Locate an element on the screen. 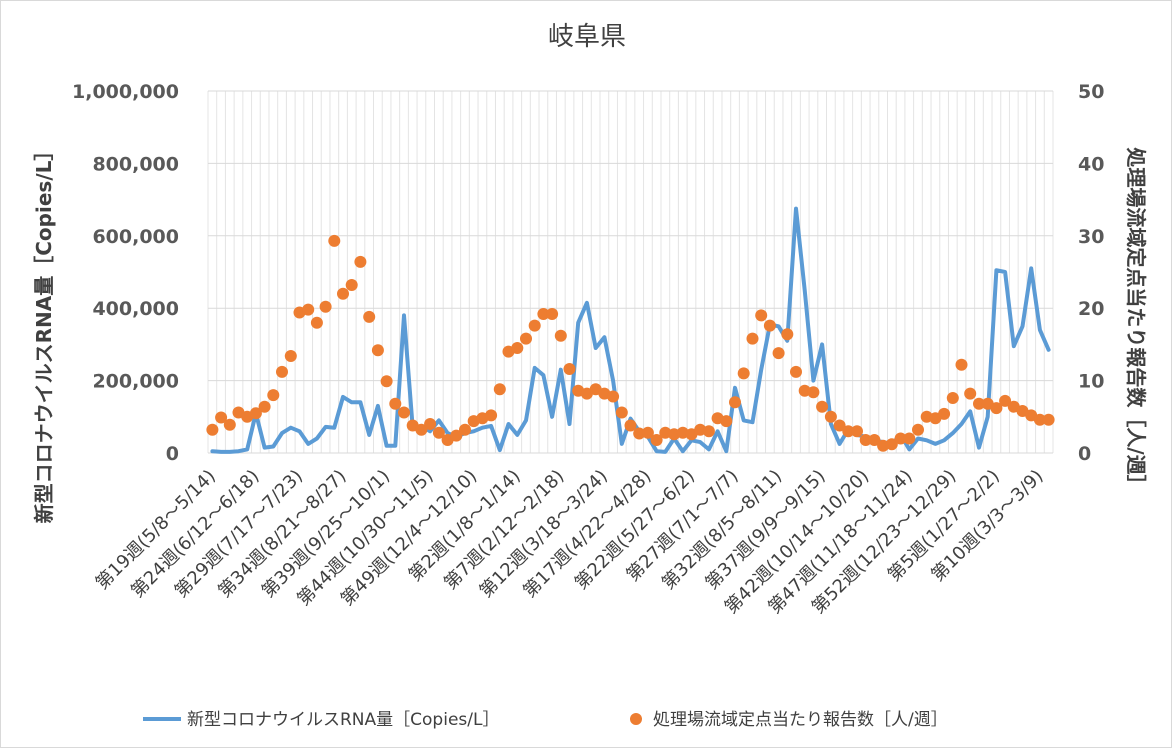 This screenshot has width=1172, height=749. legend-dot-marker is located at coordinates (636, 719).